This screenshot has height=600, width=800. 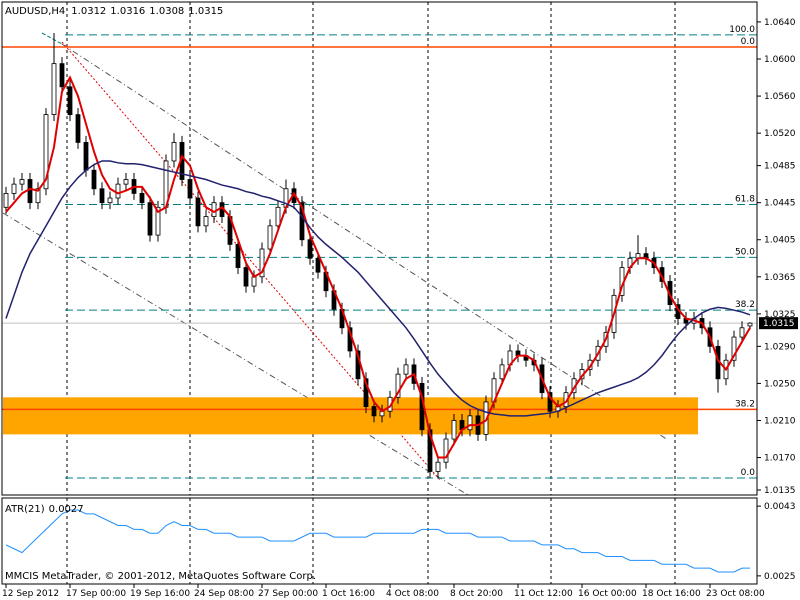 I want to click on y-tick-label: 1.0250, so click(x=780, y=384).